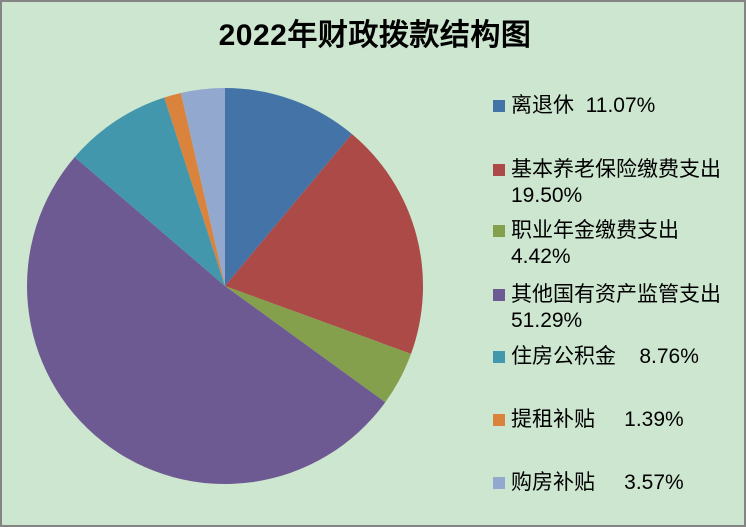 This screenshot has height=527, width=746. I want to click on legend-item-2: 职业年金缴费支出 4.42%, so click(586, 244).